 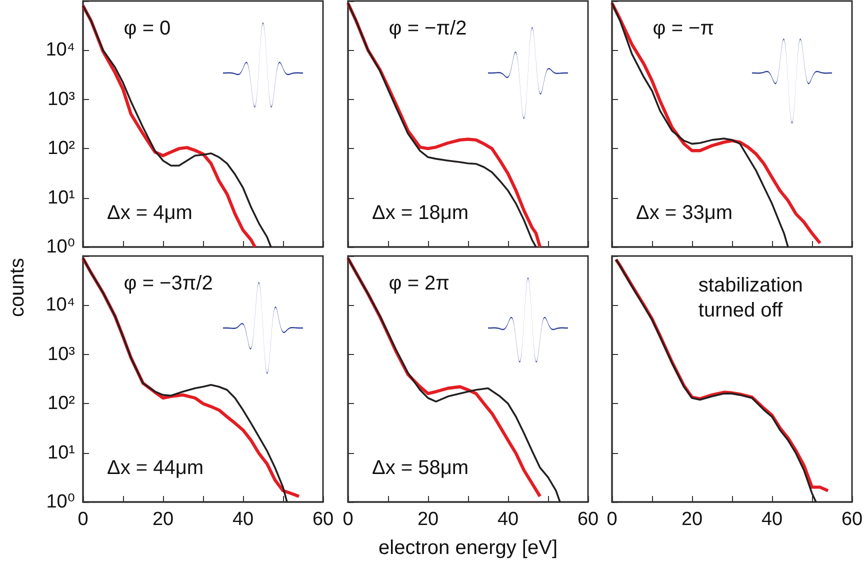 What do you see at coordinates (419, 283) in the screenshot?
I see `annotation: φ = 2π` at bounding box center [419, 283].